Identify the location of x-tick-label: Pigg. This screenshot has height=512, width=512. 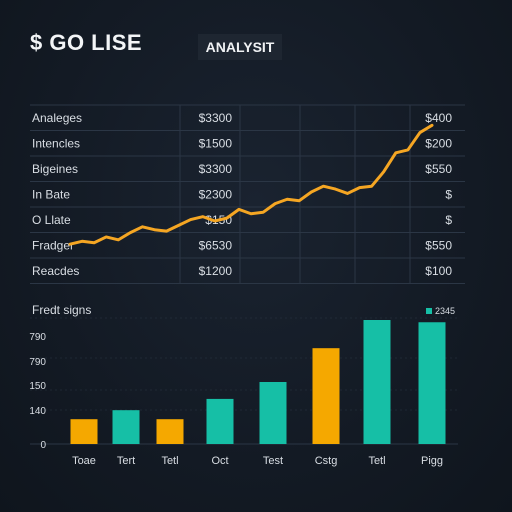
(432, 461).